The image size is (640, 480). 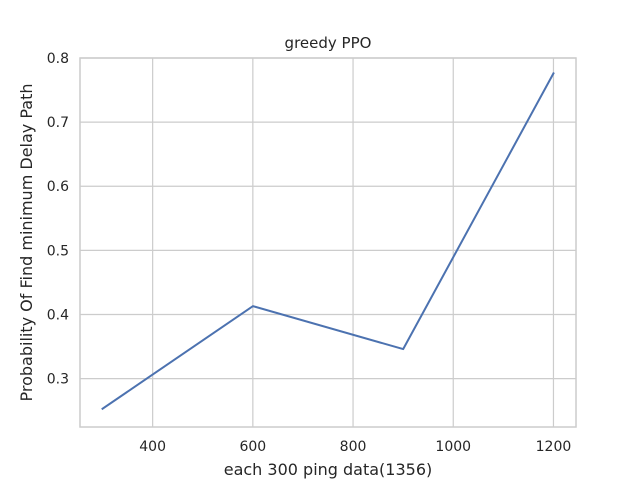 I want to click on y-tick-label: 0.8, so click(x=58, y=59).